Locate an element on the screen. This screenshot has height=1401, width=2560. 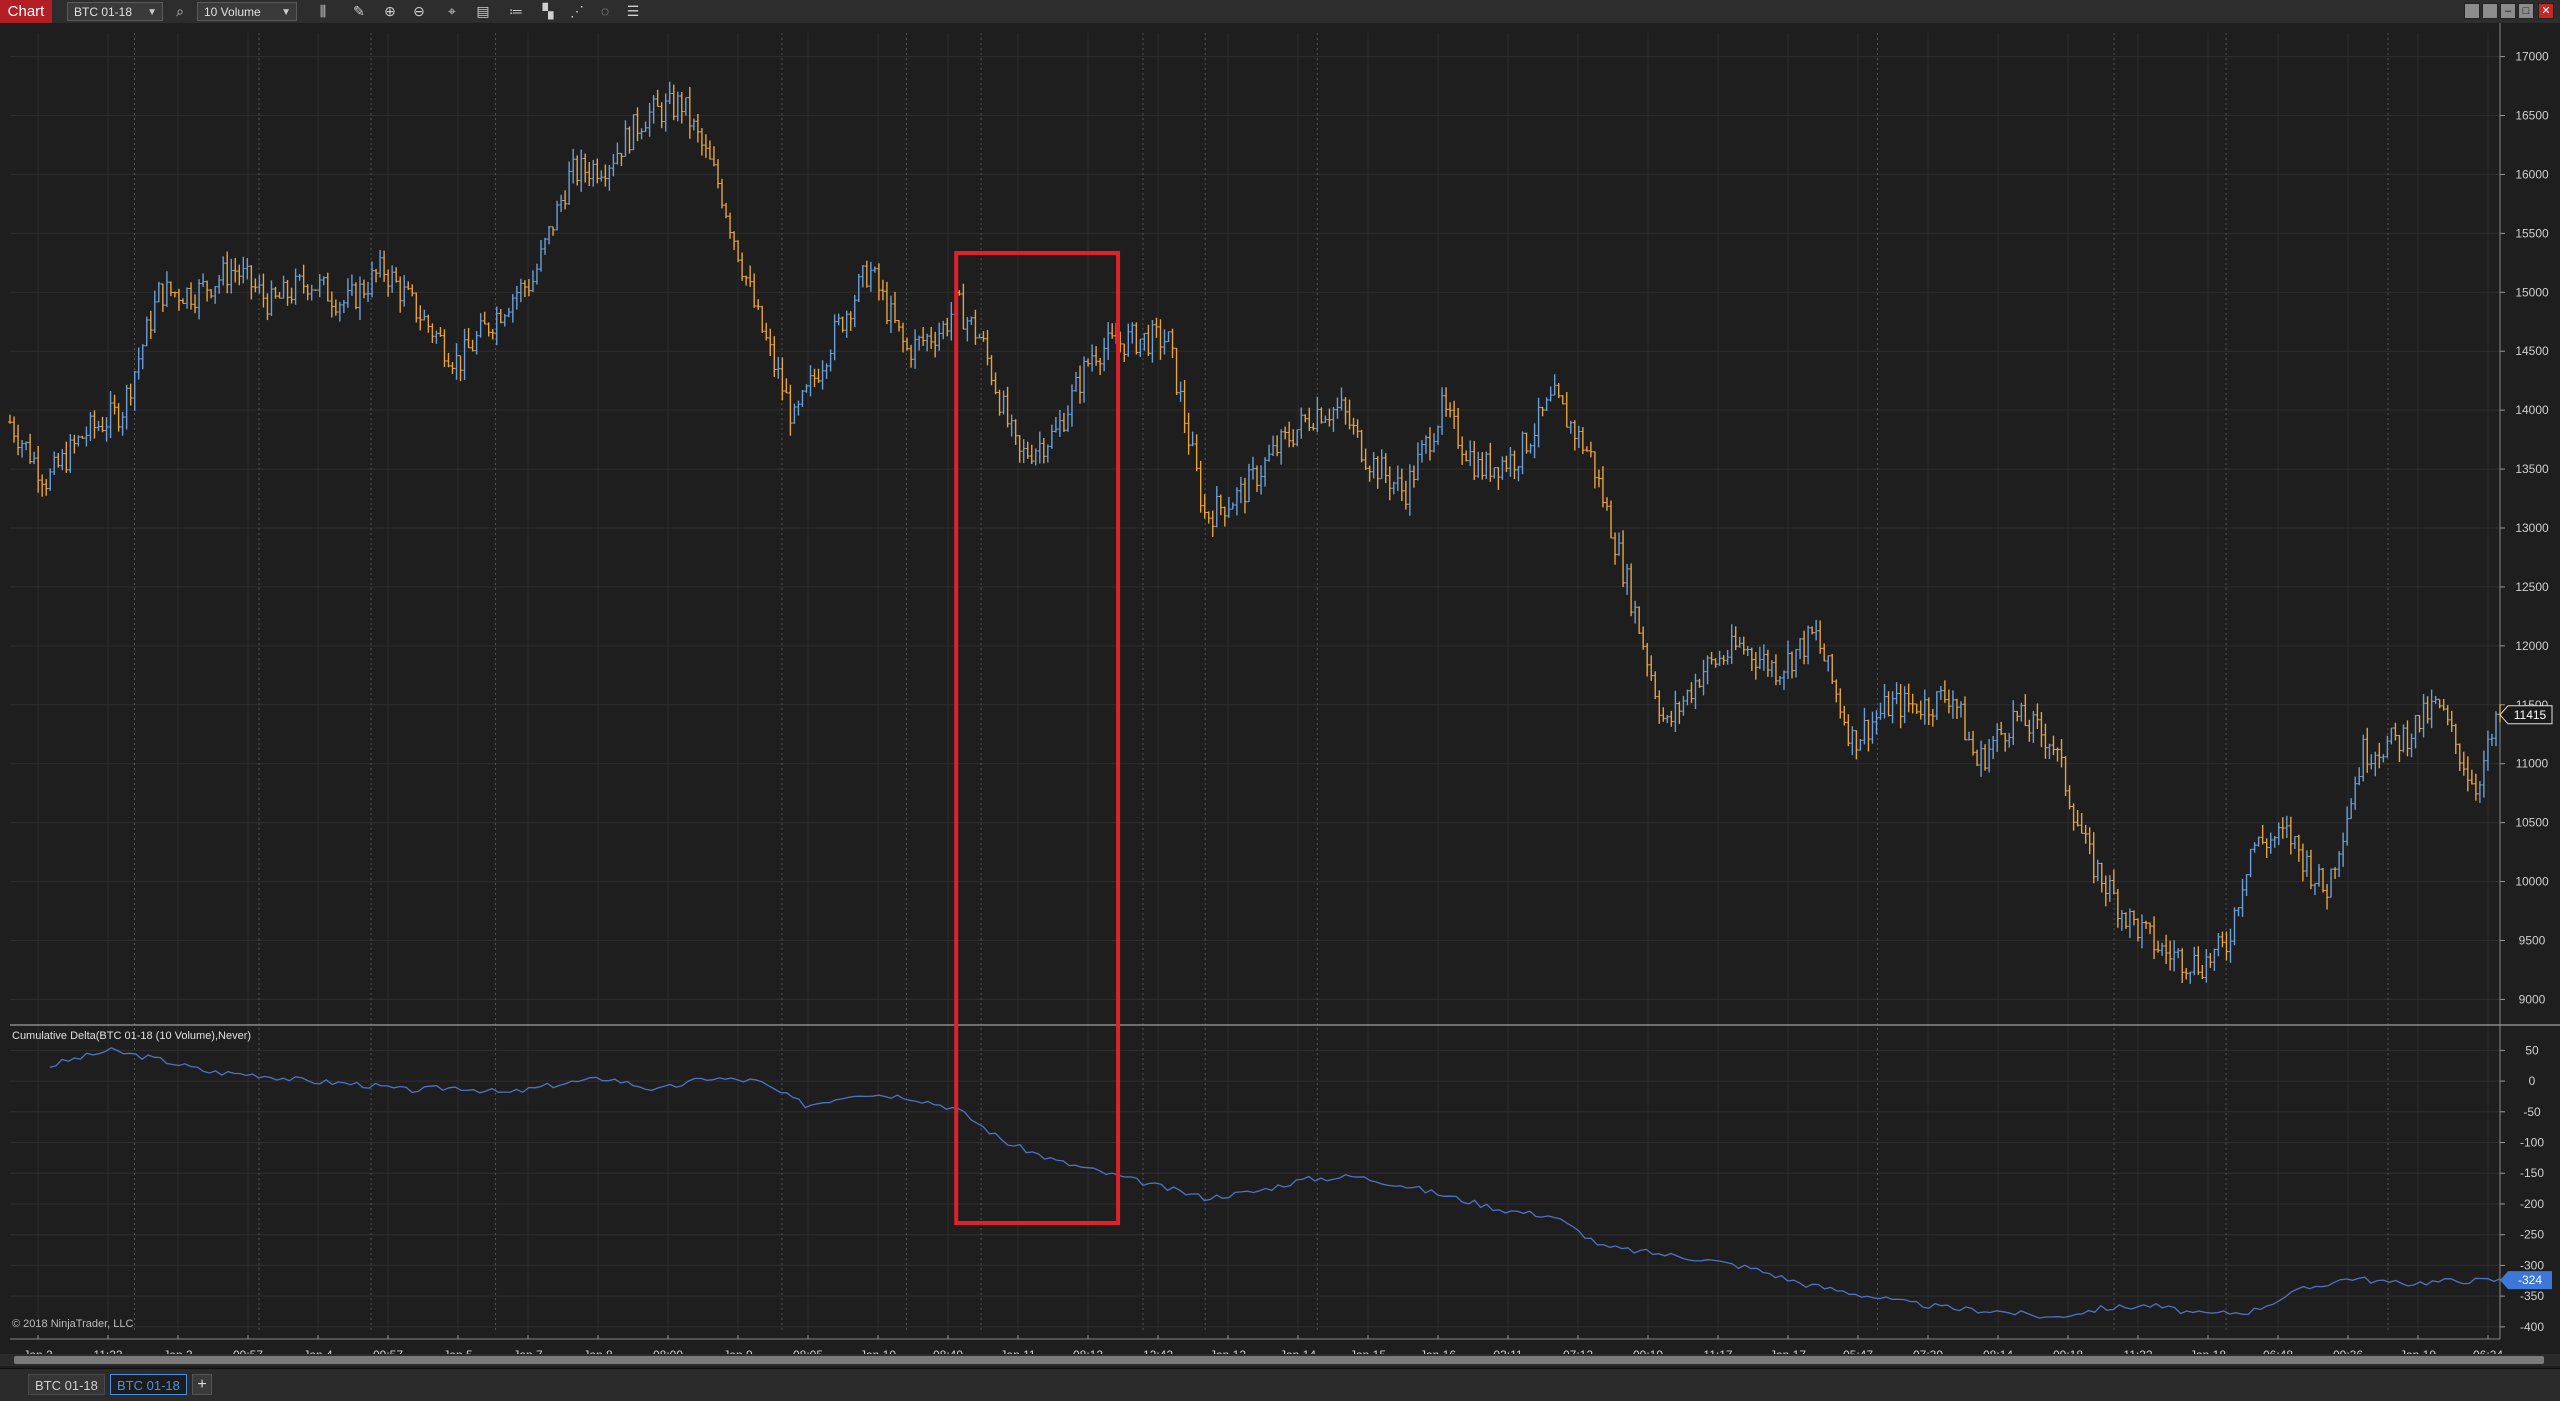
price-axis-label: 16000 is located at coordinates (2532, 174).